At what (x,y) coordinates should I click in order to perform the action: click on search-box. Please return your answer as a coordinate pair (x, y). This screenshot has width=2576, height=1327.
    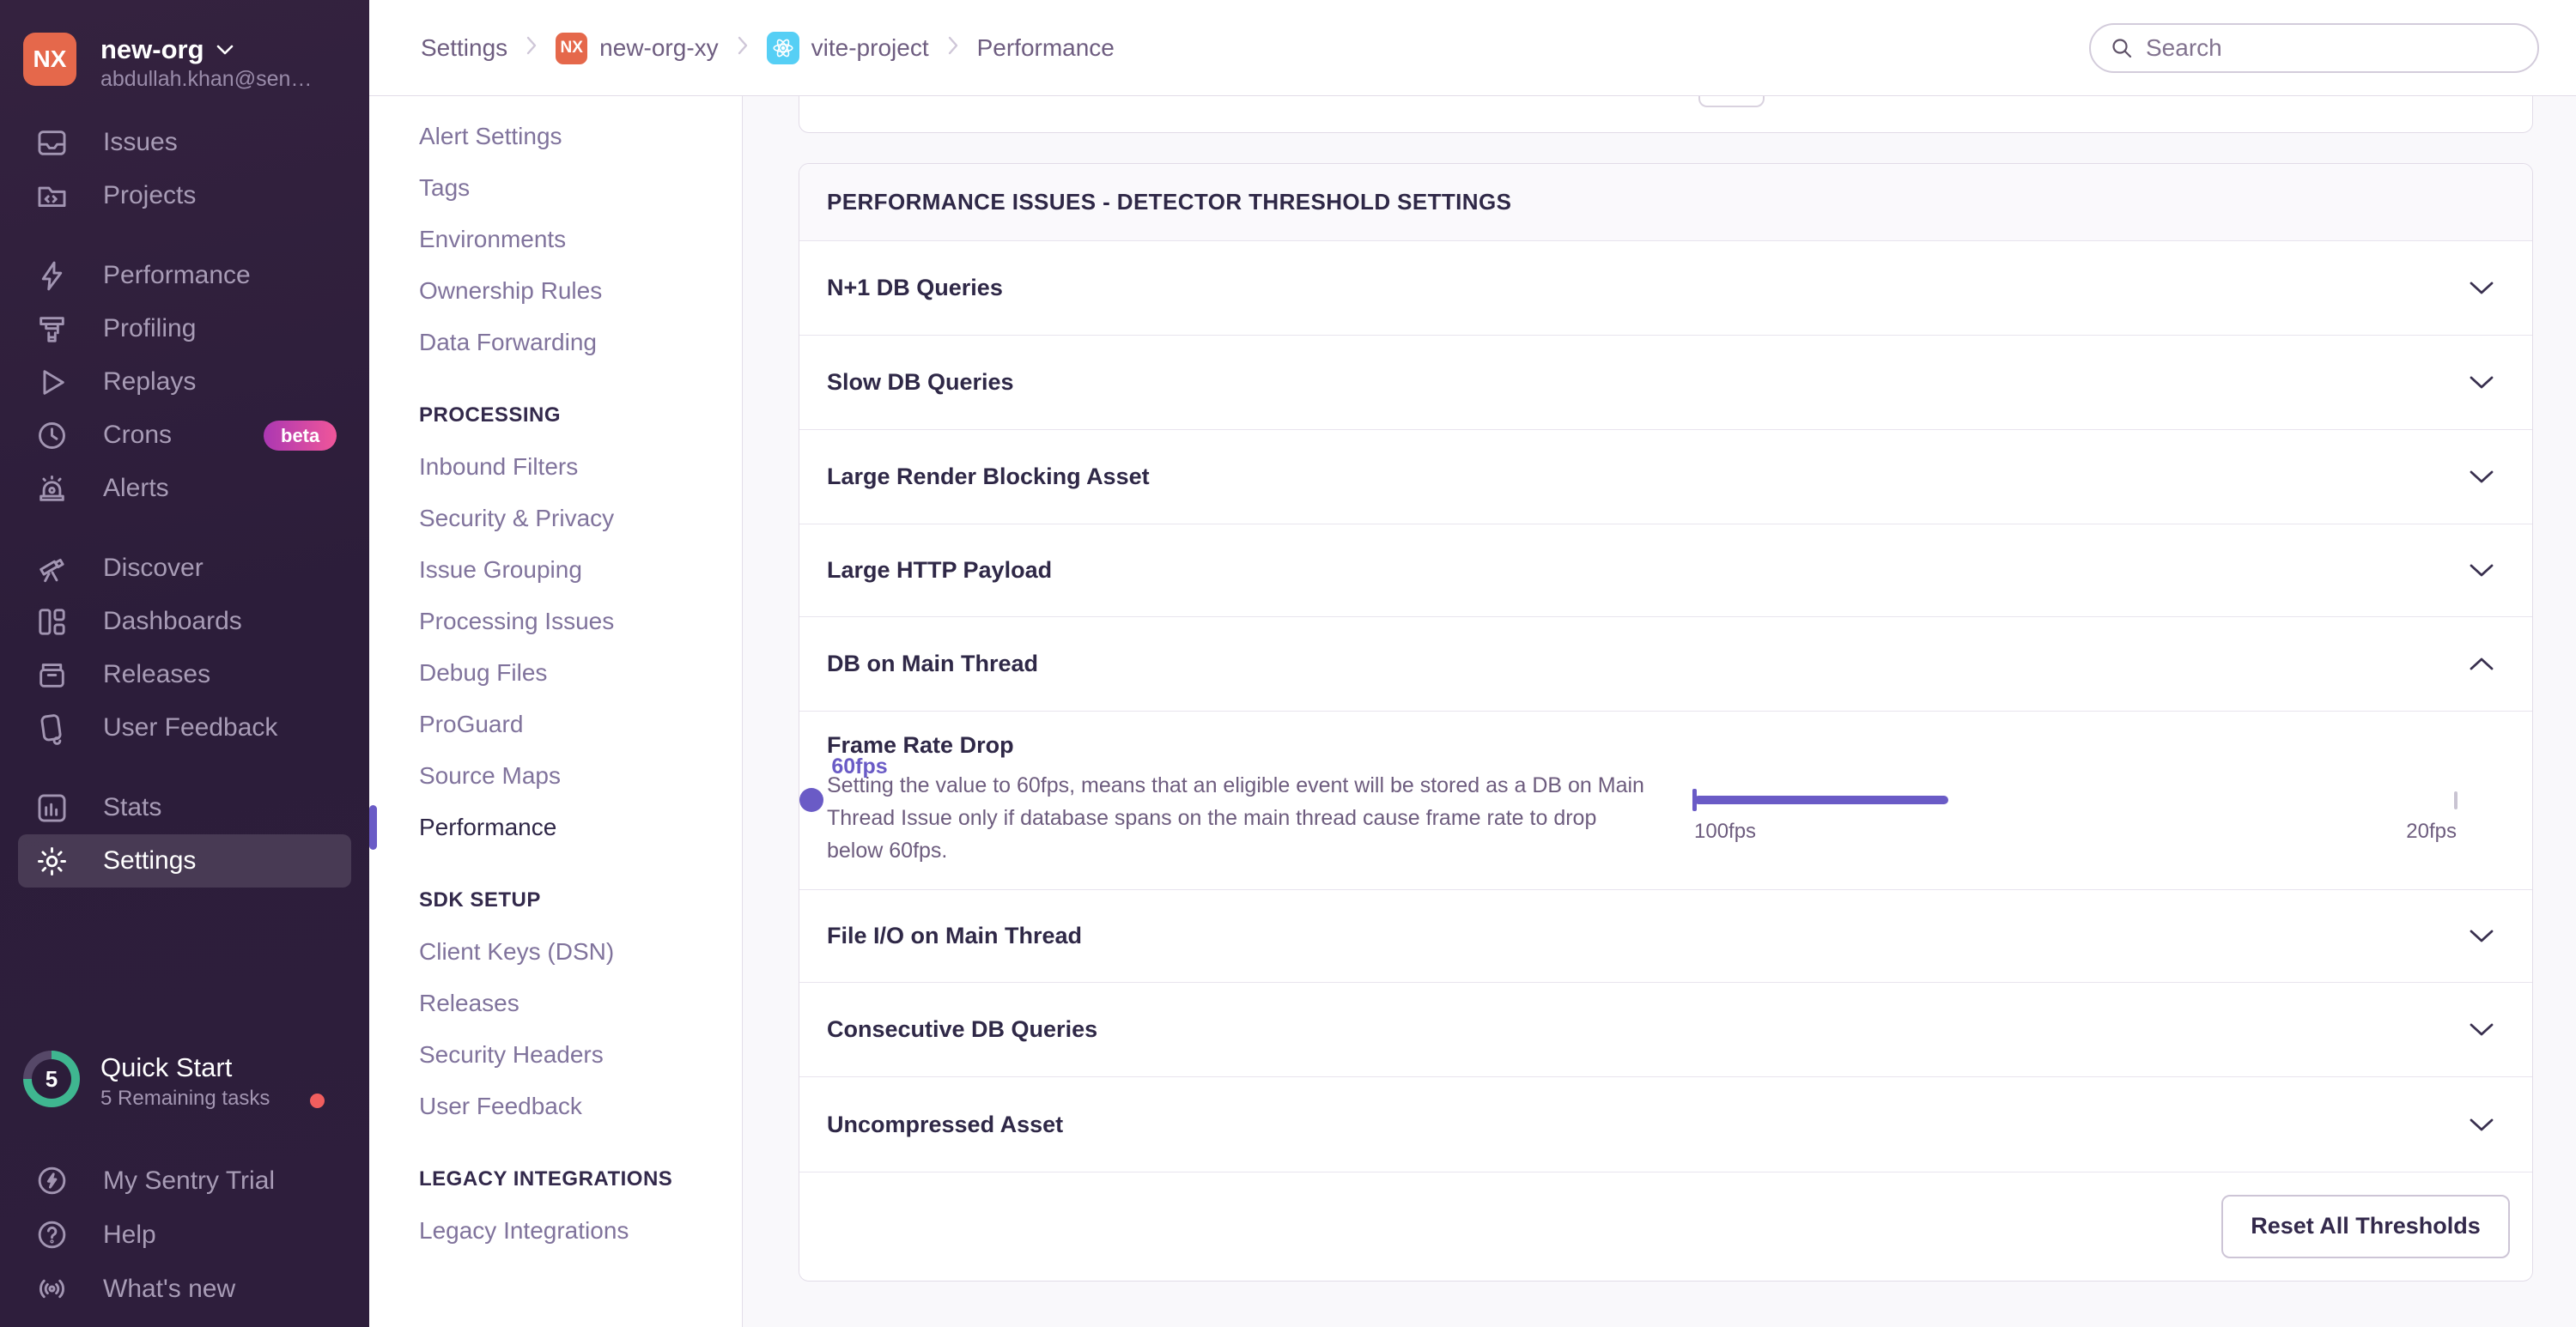
    Looking at the image, I should click on (2314, 48).